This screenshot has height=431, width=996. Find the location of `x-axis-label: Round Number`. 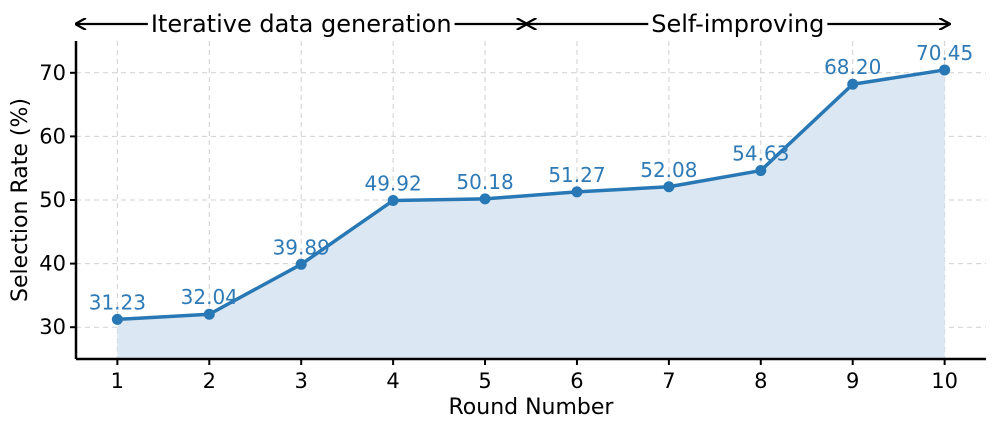

x-axis-label: Round Number is located at coordinates (532, 407).